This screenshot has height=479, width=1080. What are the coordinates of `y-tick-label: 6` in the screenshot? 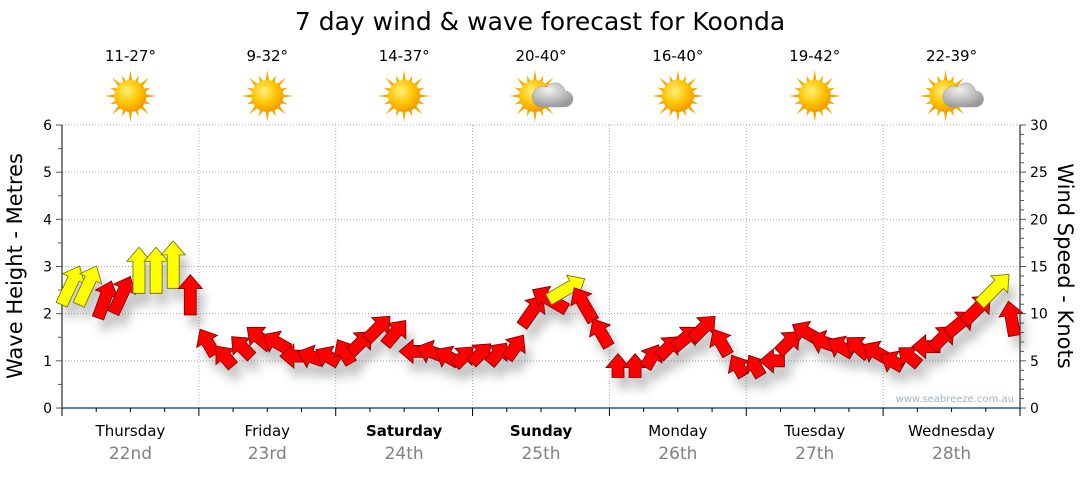 It's located at (47, 126).